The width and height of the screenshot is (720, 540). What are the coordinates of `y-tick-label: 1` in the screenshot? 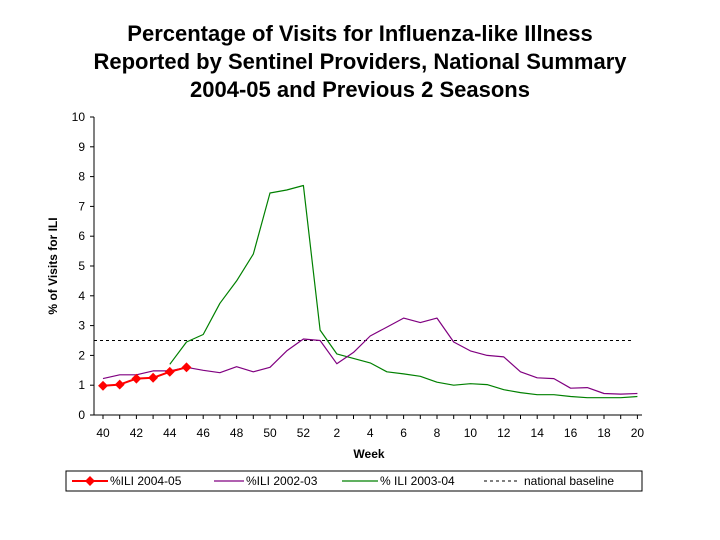 It's located at (81, 385).